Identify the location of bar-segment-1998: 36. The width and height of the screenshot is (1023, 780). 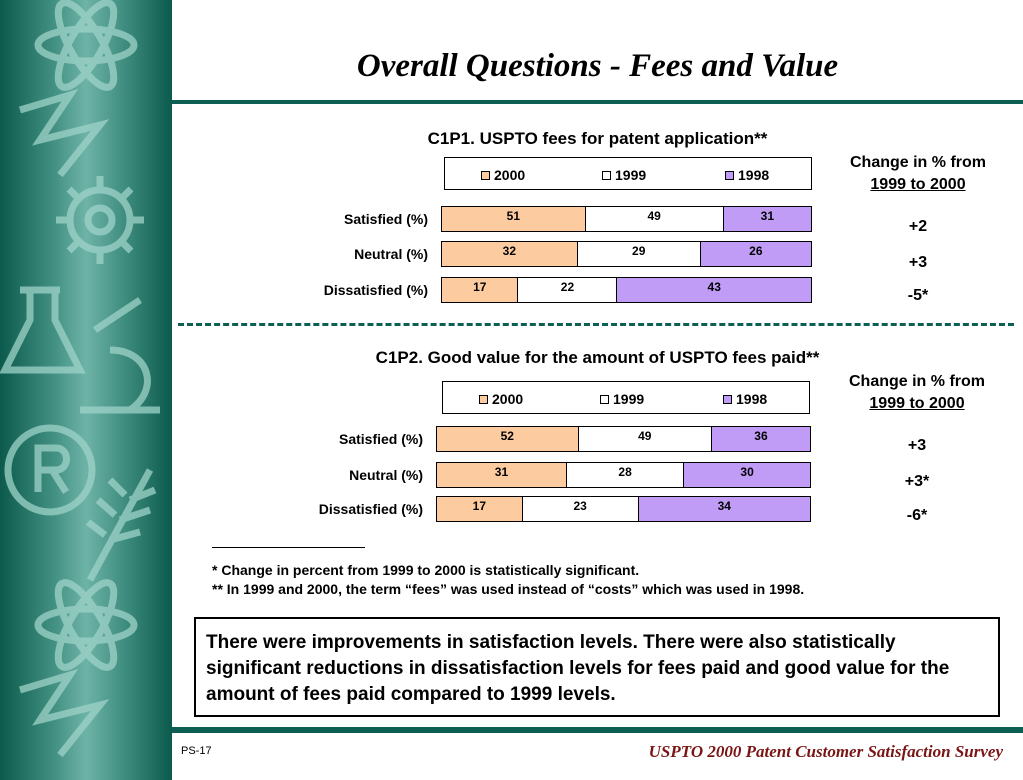
(760, 439).